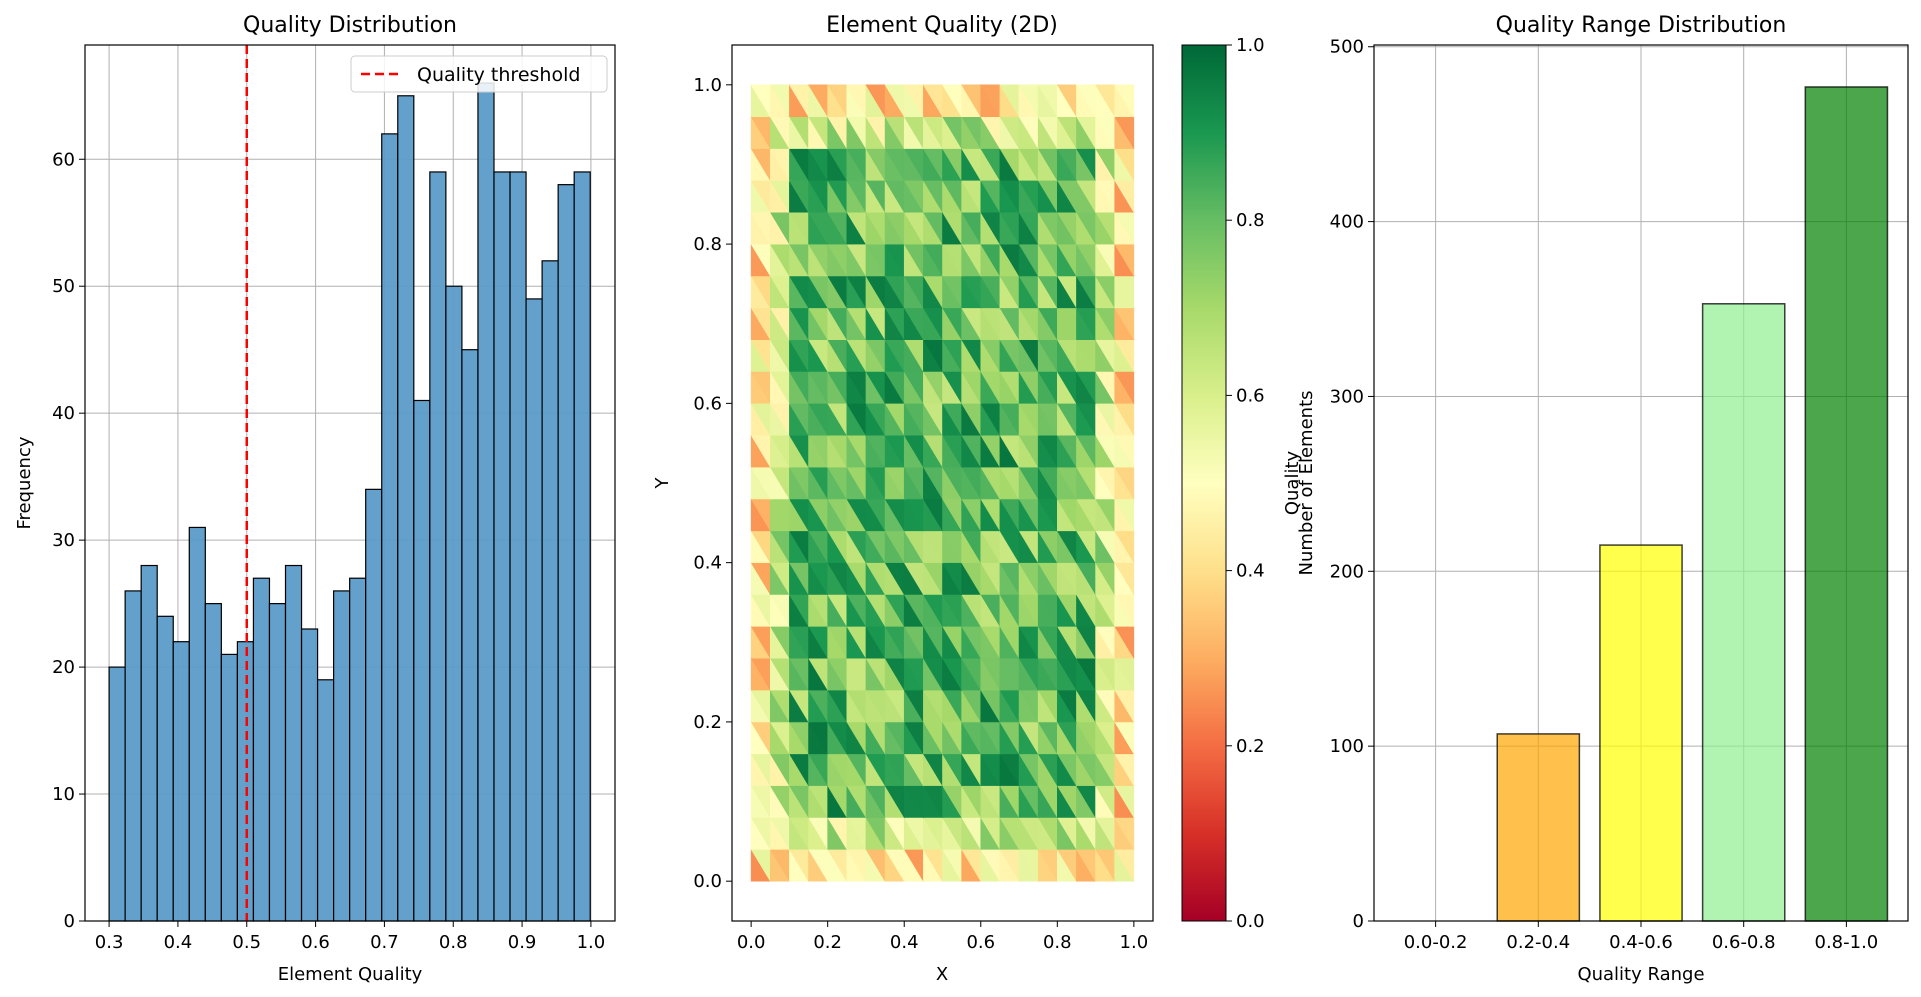 Image resolution: width=1921 pixels, height=997 pixels. Describe the element at coordinates (1057, 942) in the screenshot. I see `quality-map-x-tick-label: 0.8` at that location.